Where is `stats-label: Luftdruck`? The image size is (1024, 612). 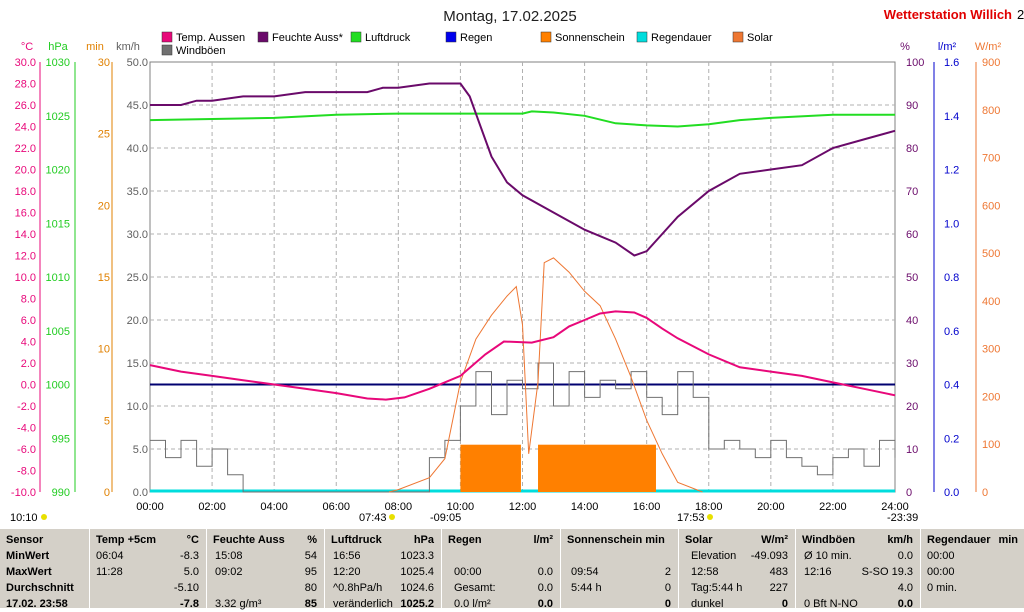
stats-label: Luftdruck is located at coordinates (356, 540).